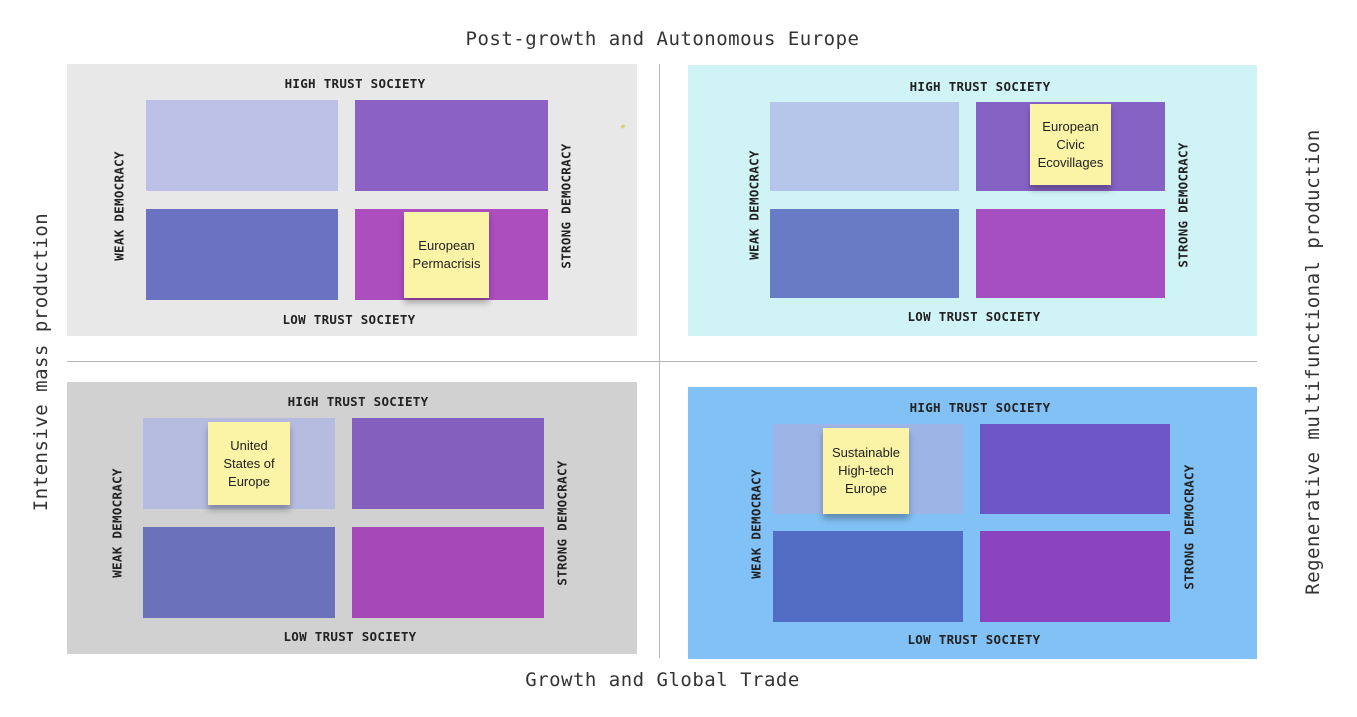 Image resolution: width=1357 pixels, height=717 pixels. What do you see at coordinates (239, 572) in the screenshot?
I see `cell-bottom-left-weak-low` at bounding box center [239, 572].